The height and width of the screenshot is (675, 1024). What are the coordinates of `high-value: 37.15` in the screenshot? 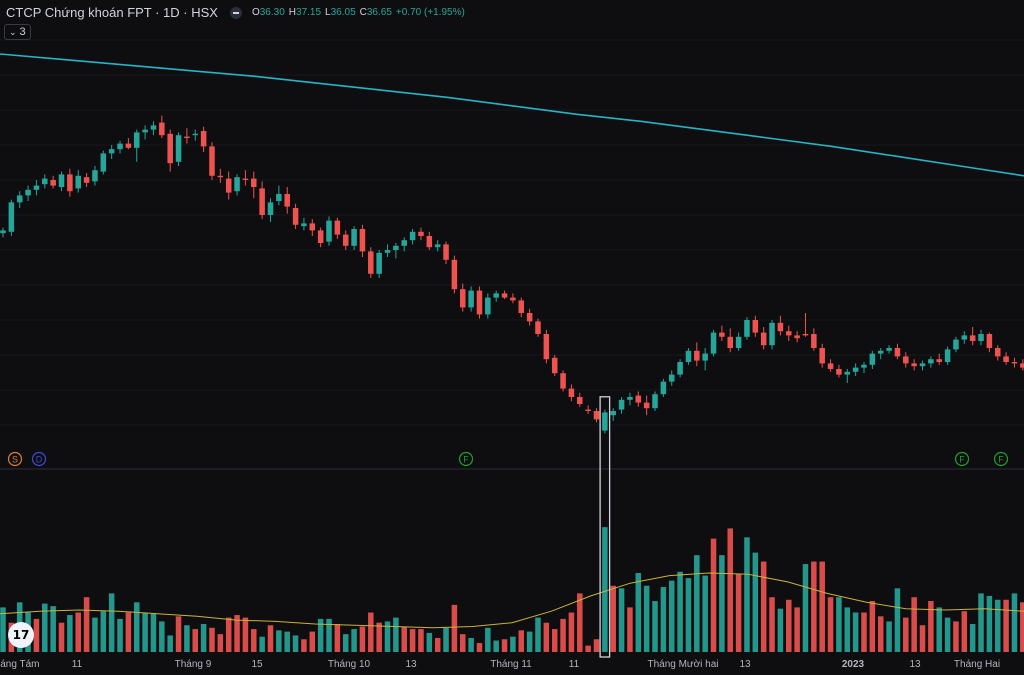 It's located at (309, 12).